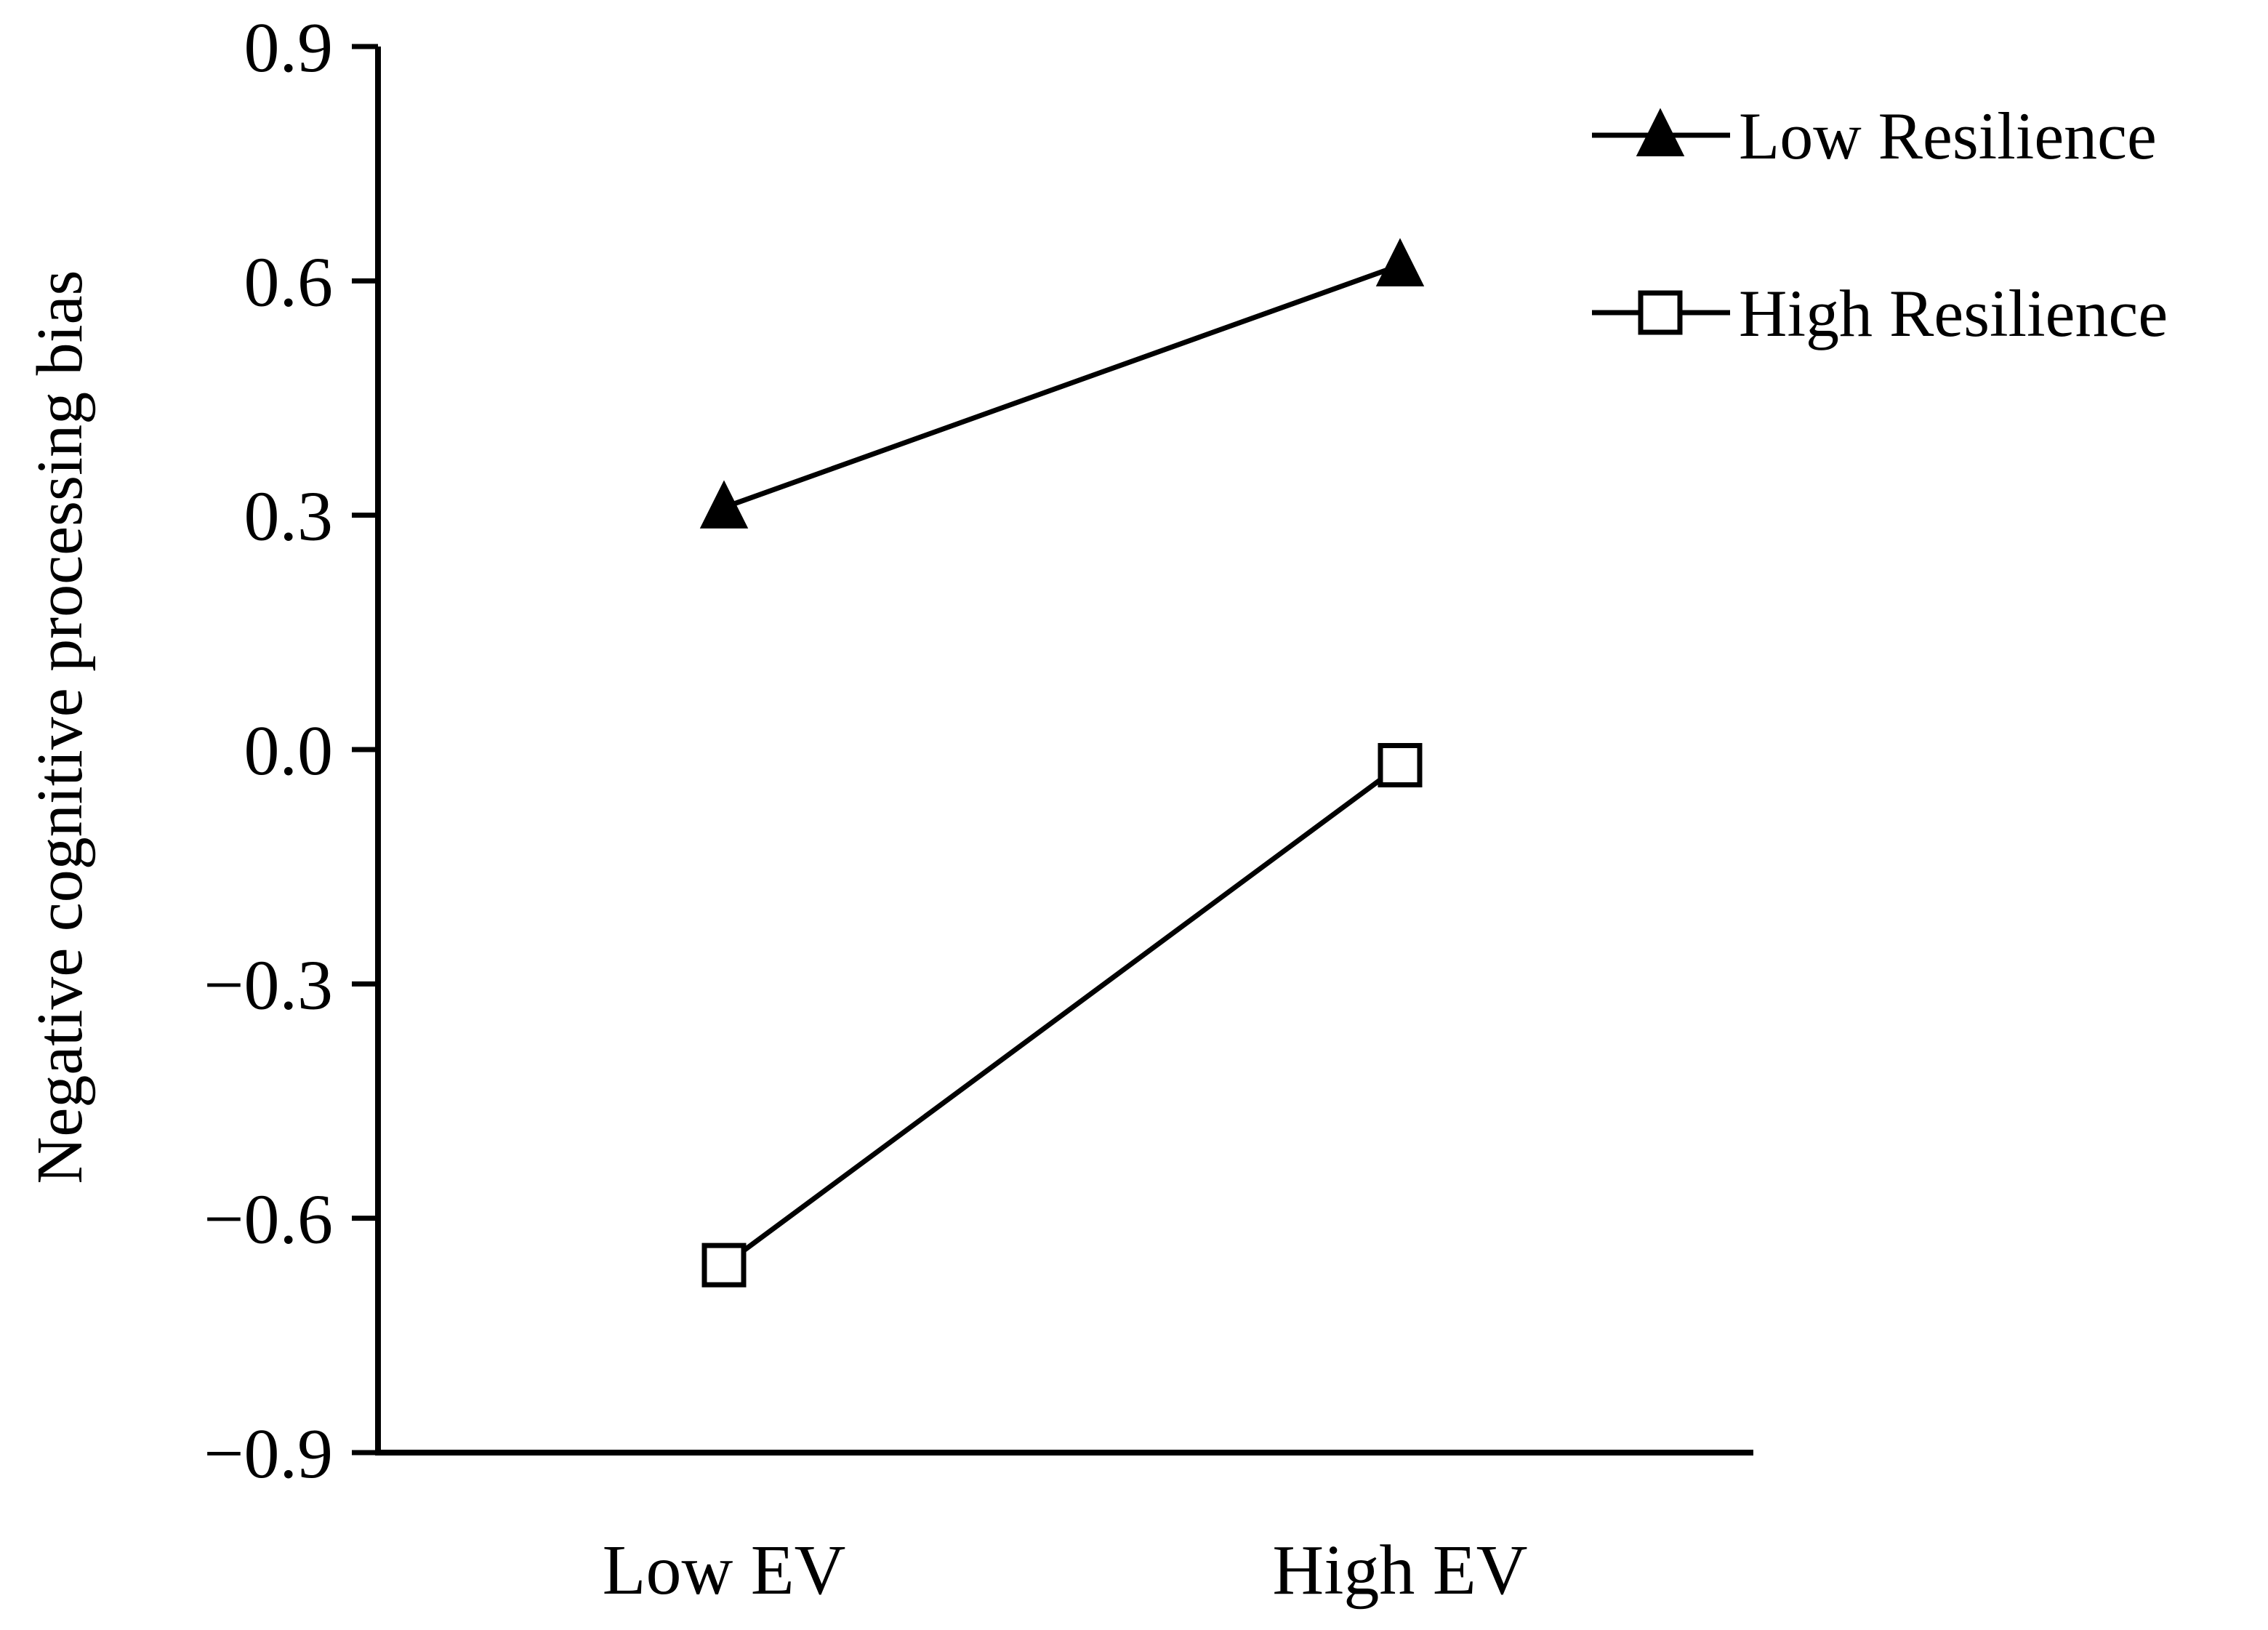 The height and width of the screenshot is (1630, 2268). Describe the element at coordinates (1660, 312) in the screenshot. I see `legend-square-icon` at that location.